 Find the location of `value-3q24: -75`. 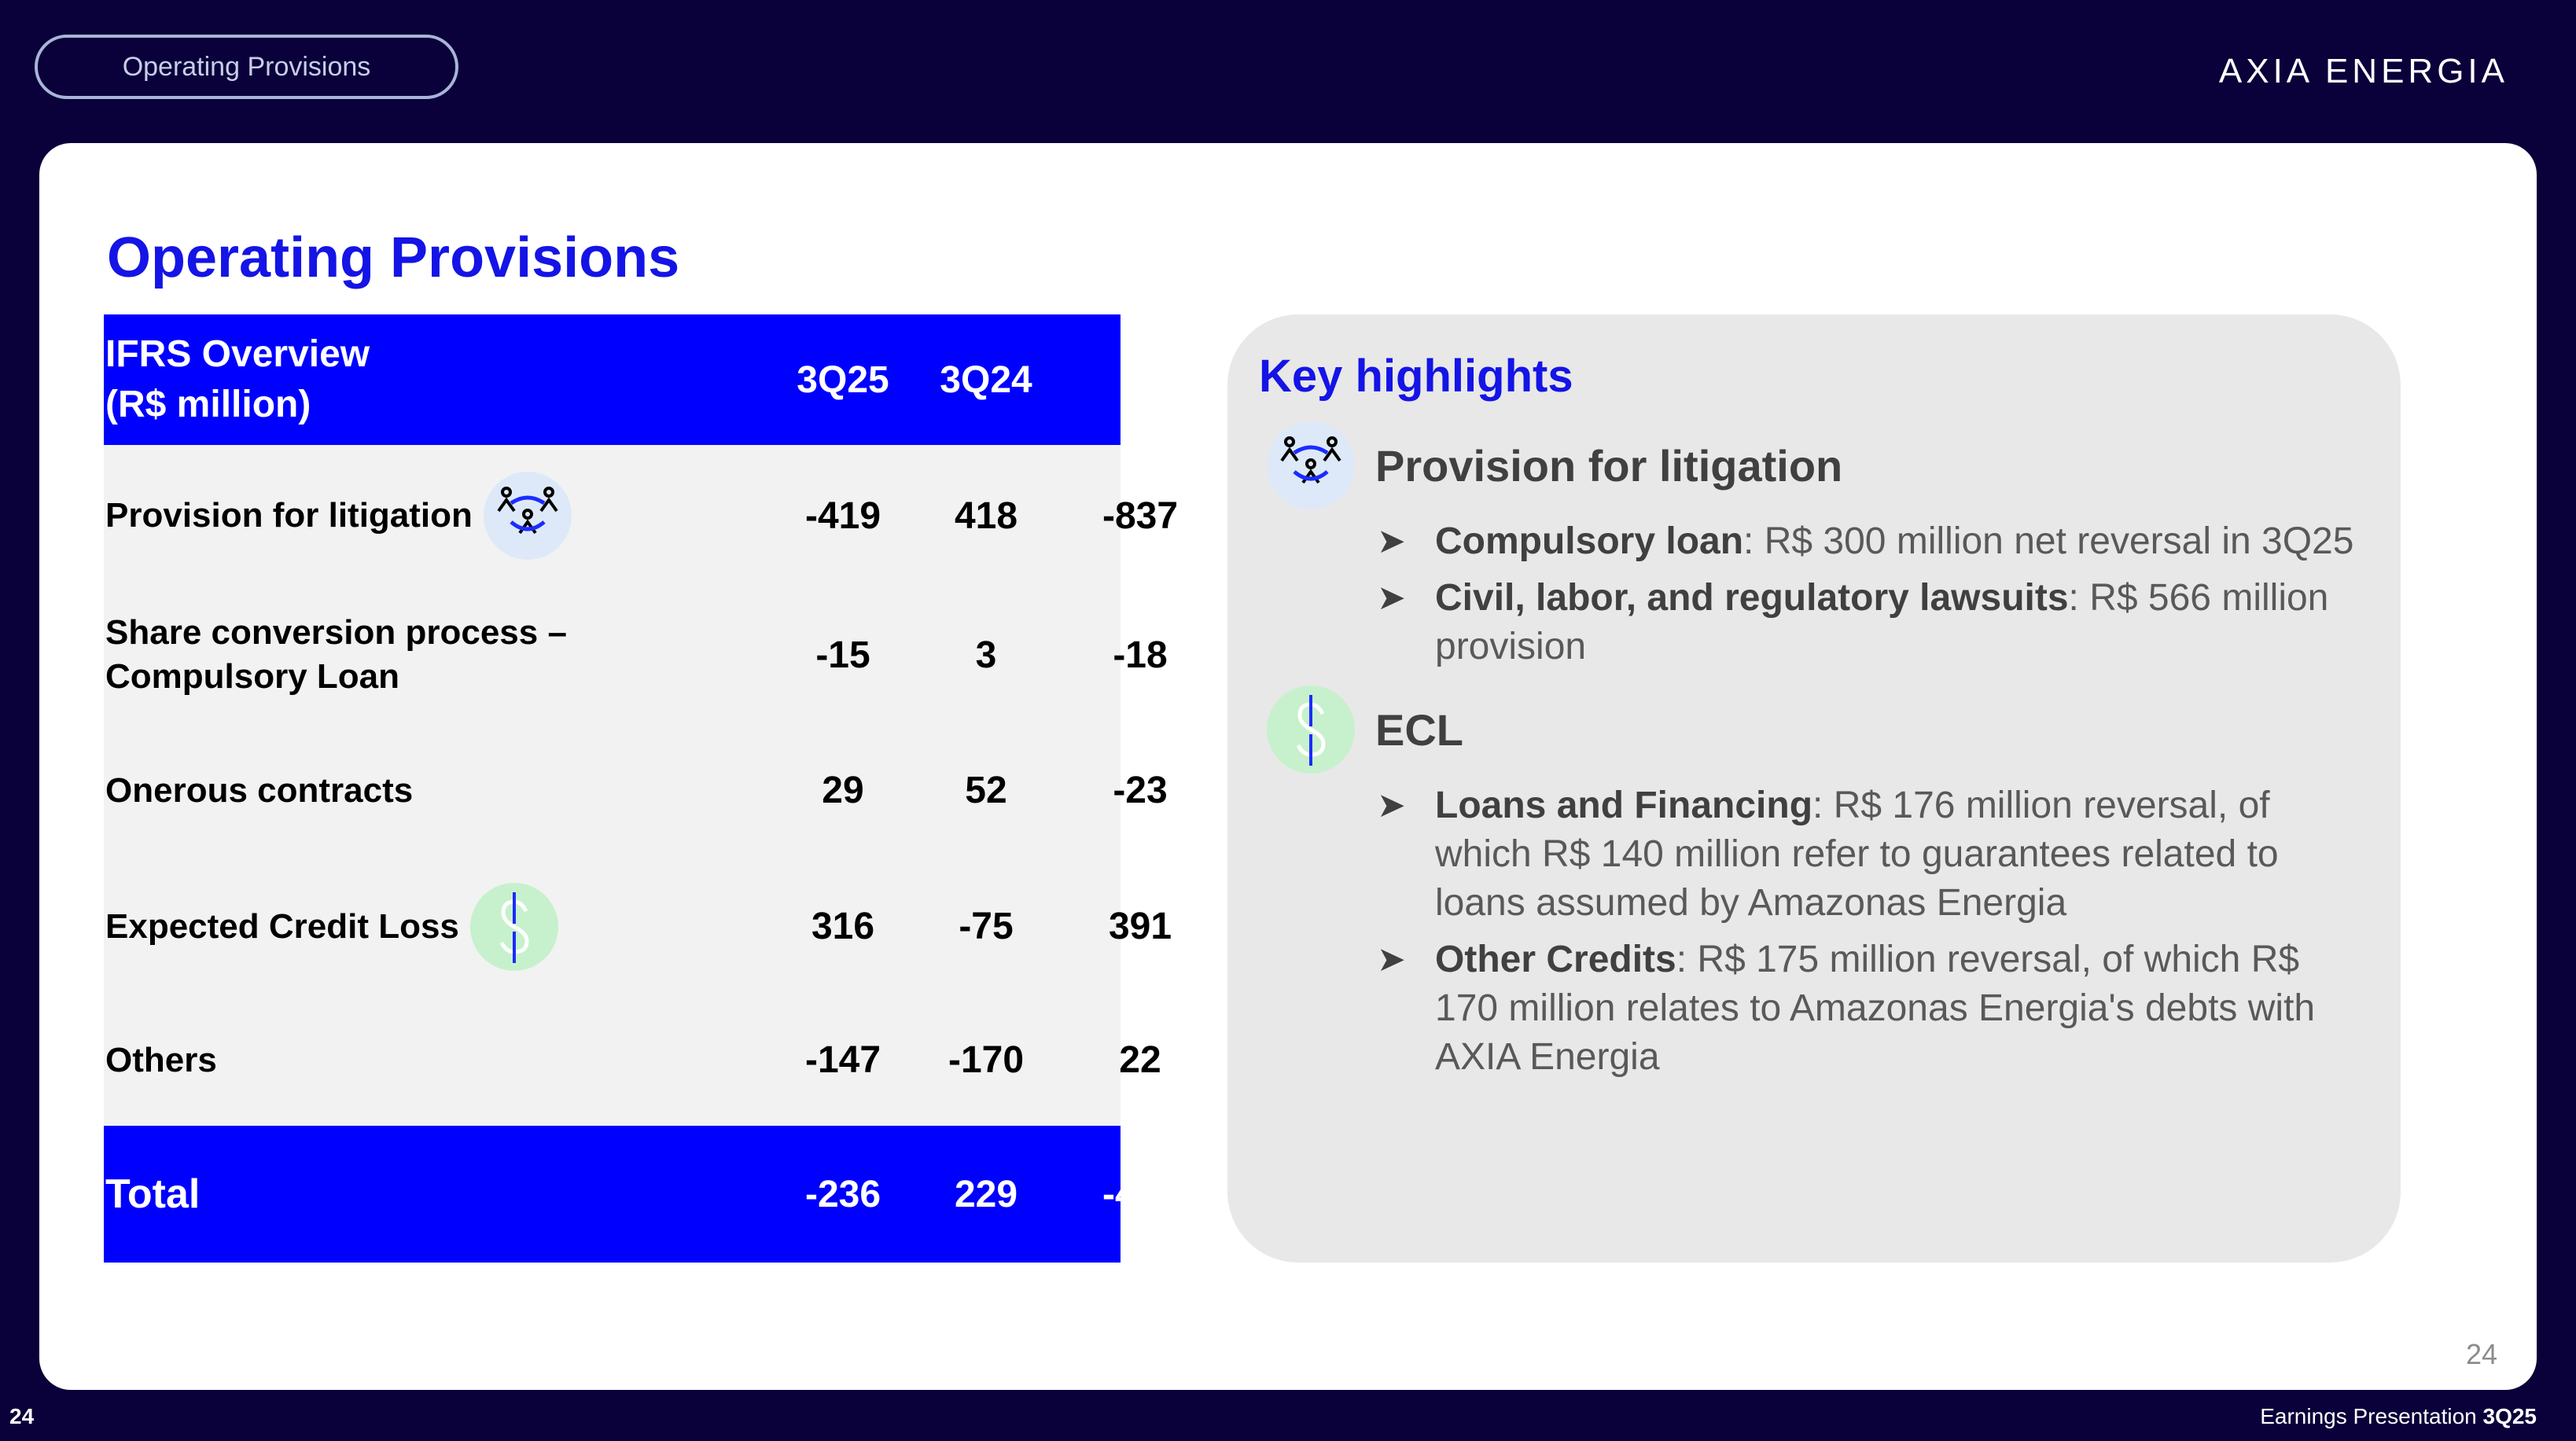

value-3q24: -75 is located at coordinates (987, 926).